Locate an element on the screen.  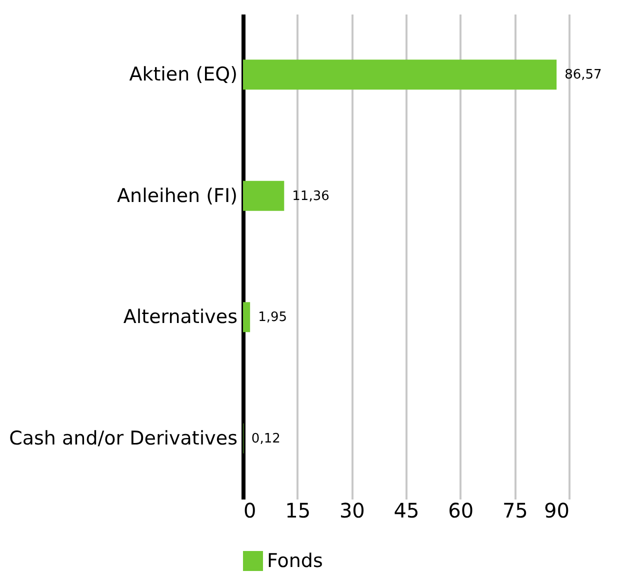
data-label: 0,12 is located at coordinates (265, 438).